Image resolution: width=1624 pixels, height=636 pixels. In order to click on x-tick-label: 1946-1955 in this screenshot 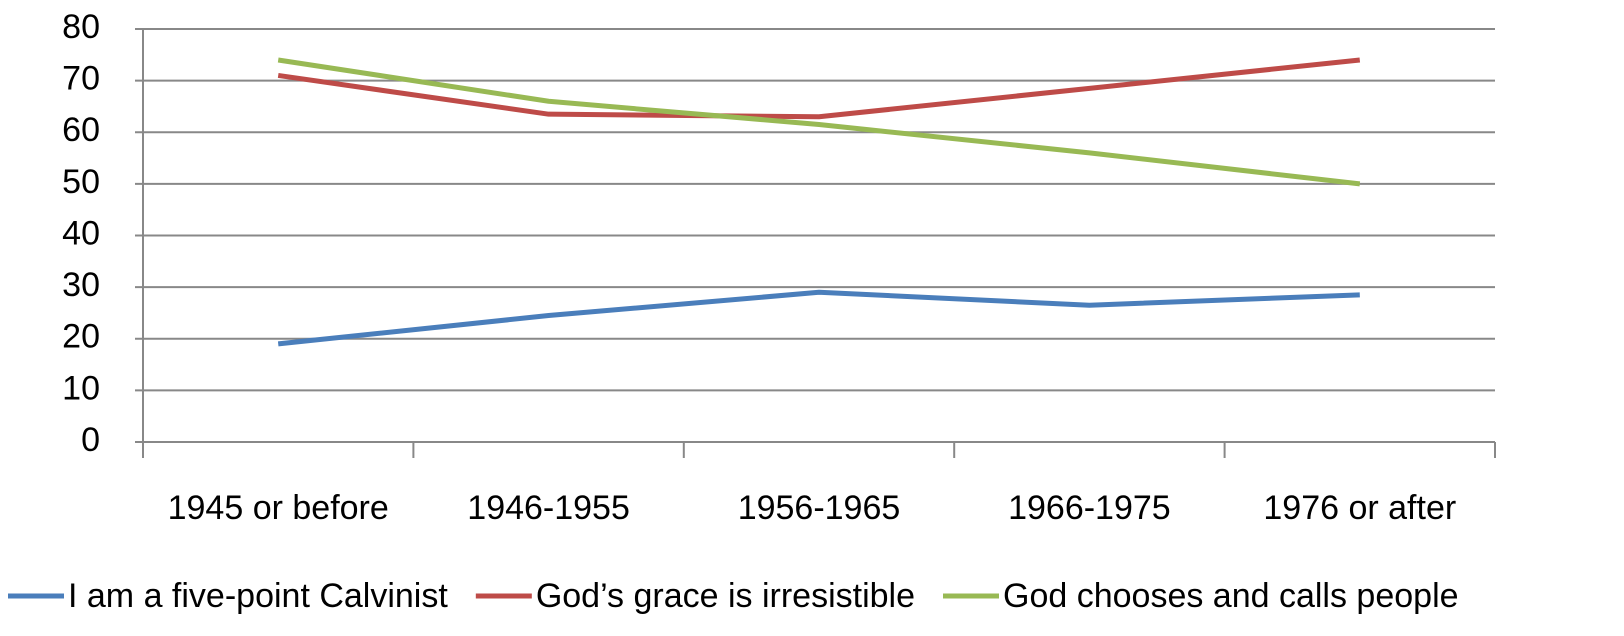, I will do `click(548, 508)`.